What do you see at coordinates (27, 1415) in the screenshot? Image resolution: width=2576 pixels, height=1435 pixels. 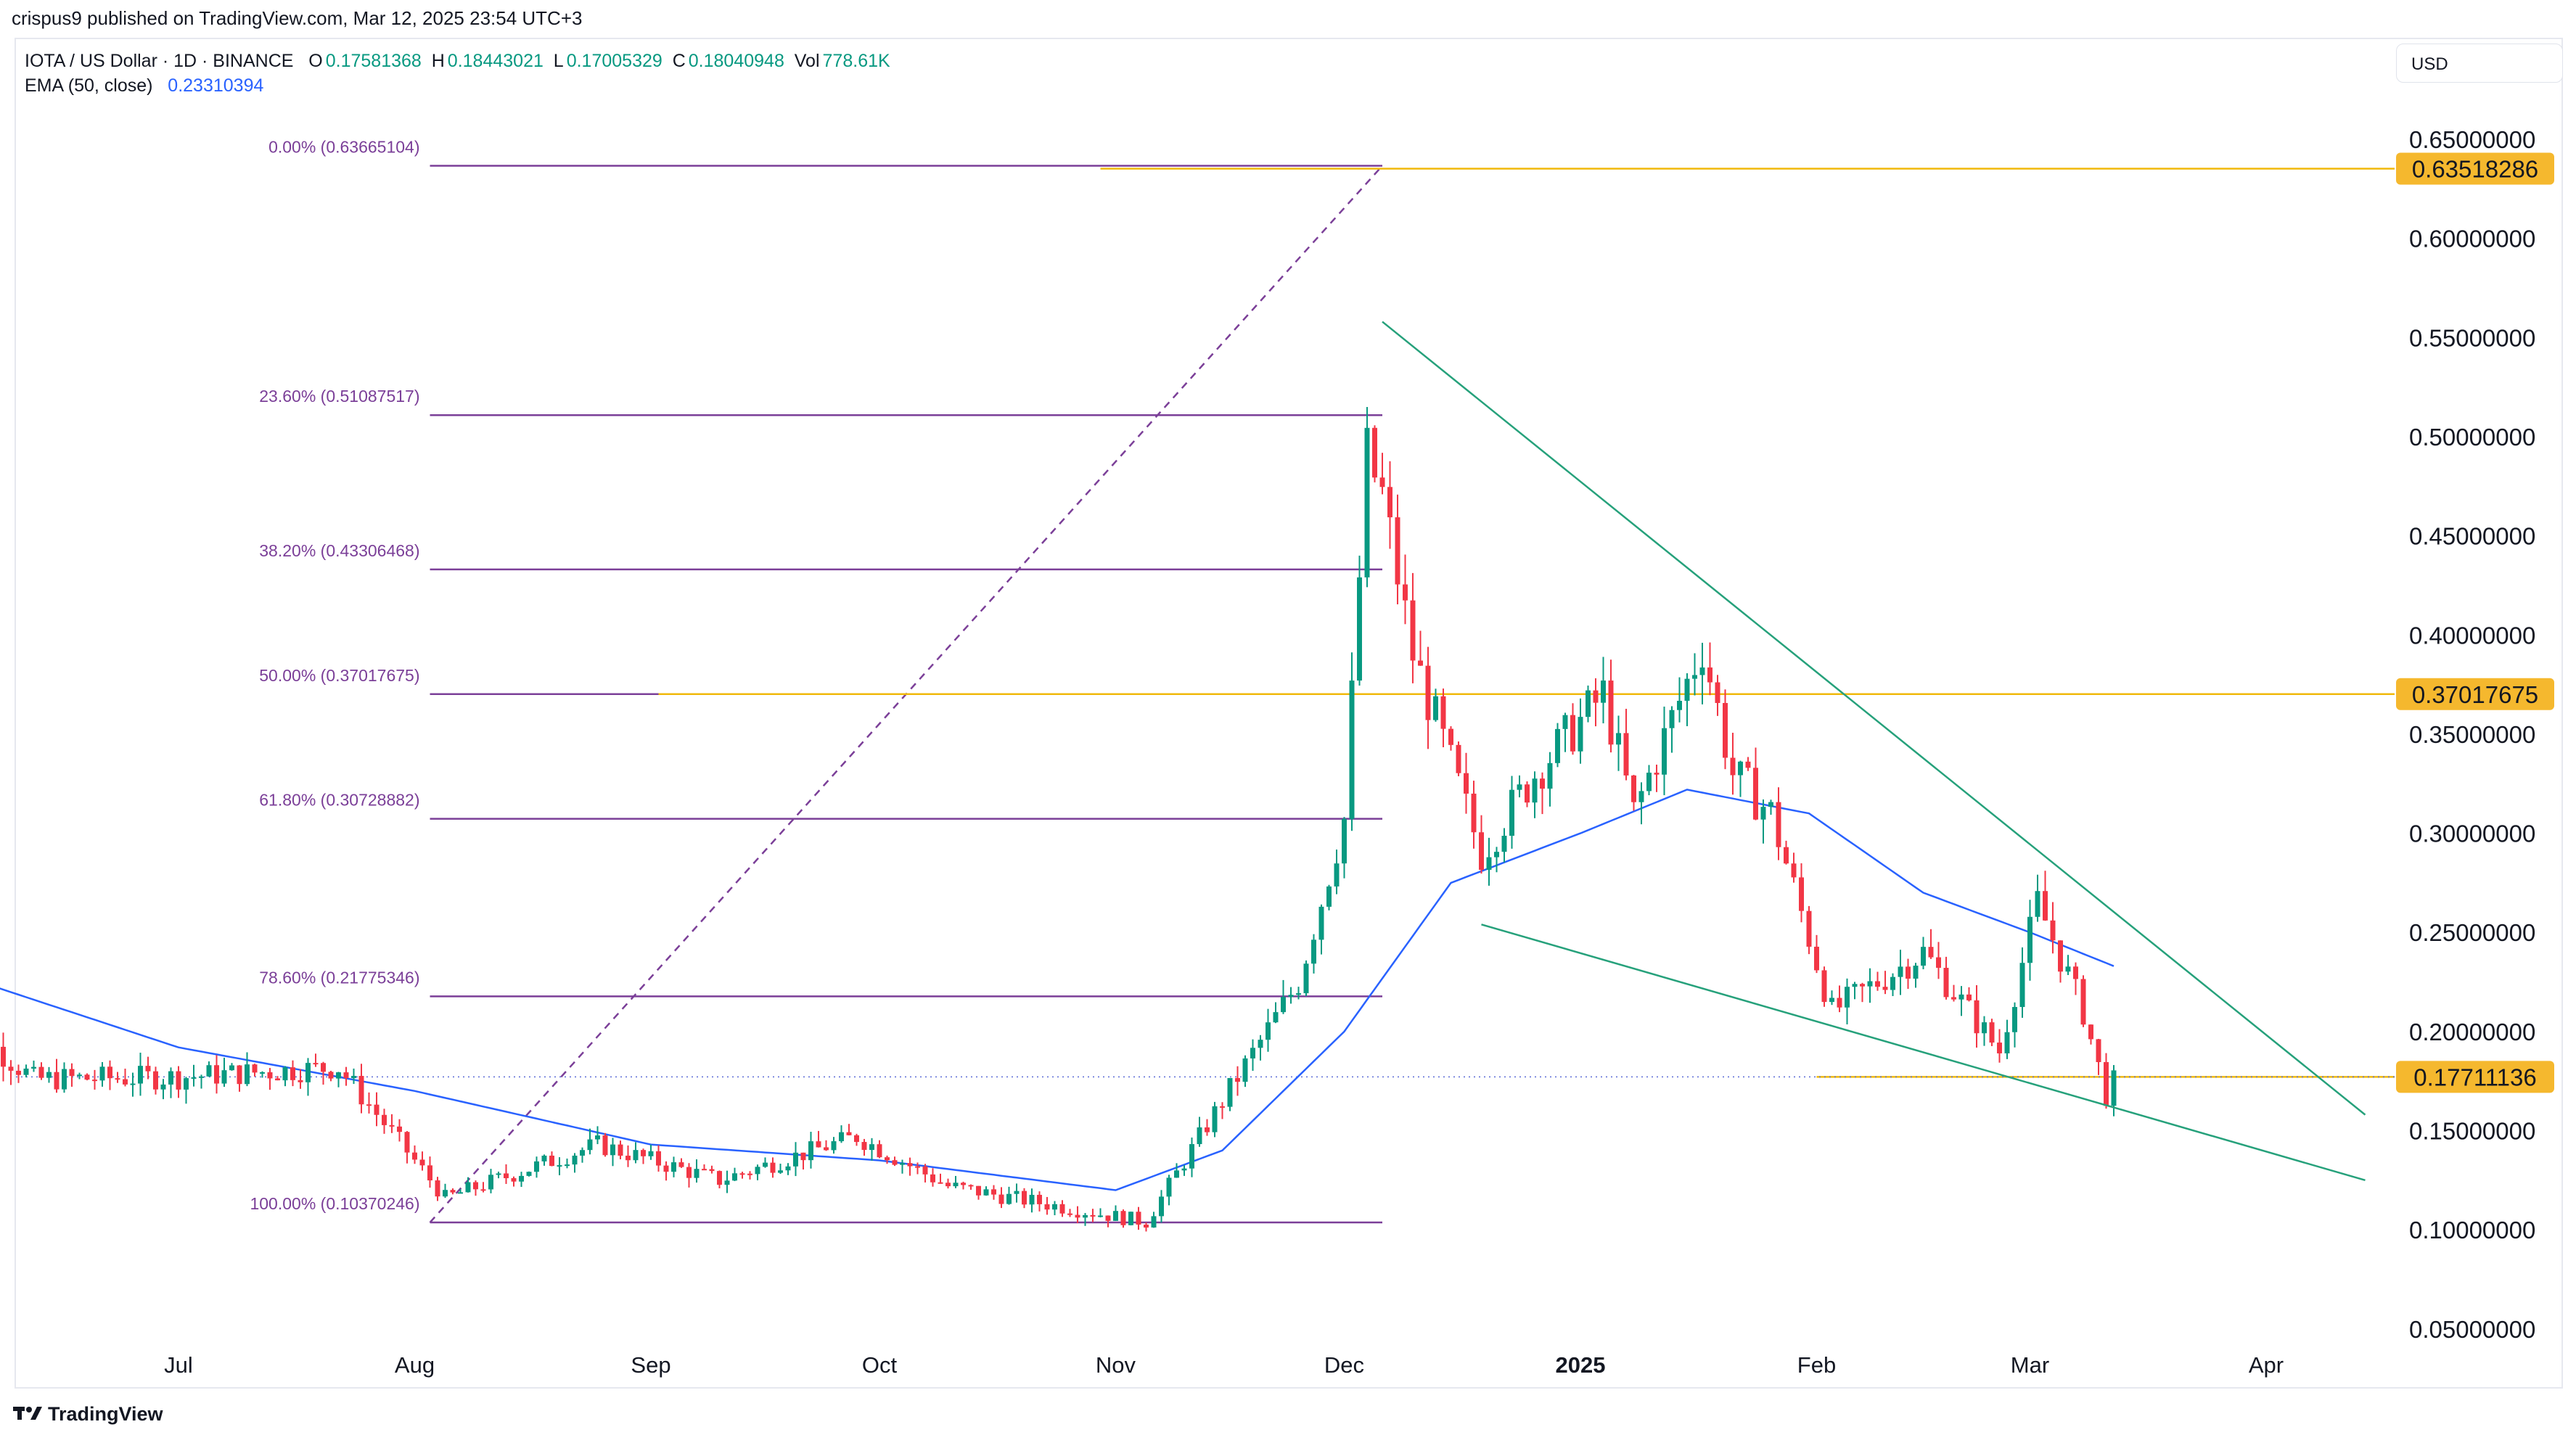 I see `tradingview-logo-icon` at bounding box center [27, 1415].